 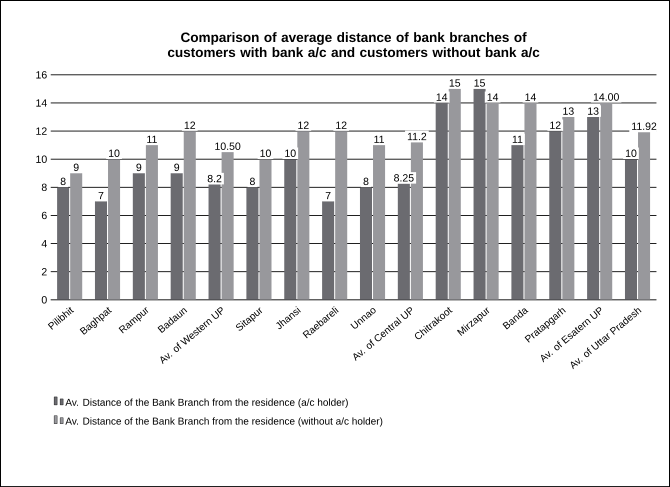 What do you see at coordinates (44, 244) in the screenshot?
I see `y-tick-label: 4` at bounding box center [44, 244].